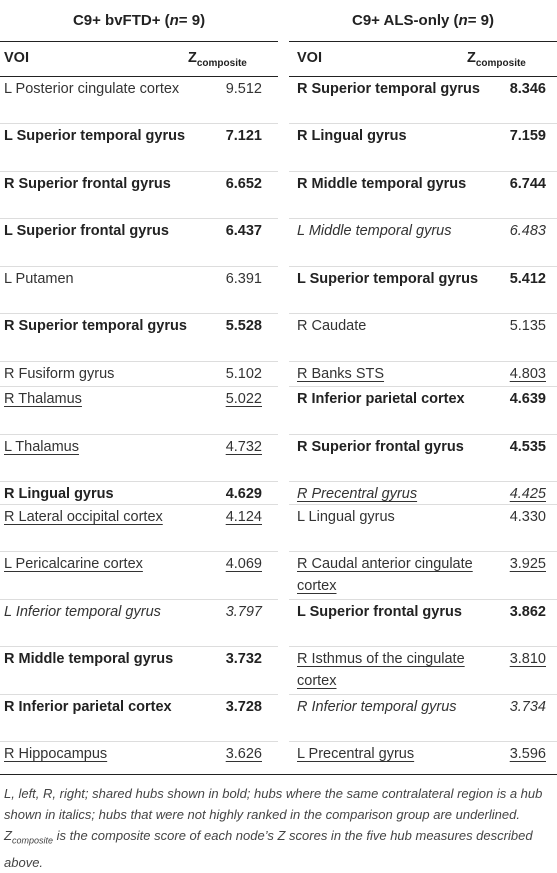  What do you see at coordinates (496, 59) in the screenshot?
I see `col-header-z-right: Zcomposite` at bounding box center [496, 59].